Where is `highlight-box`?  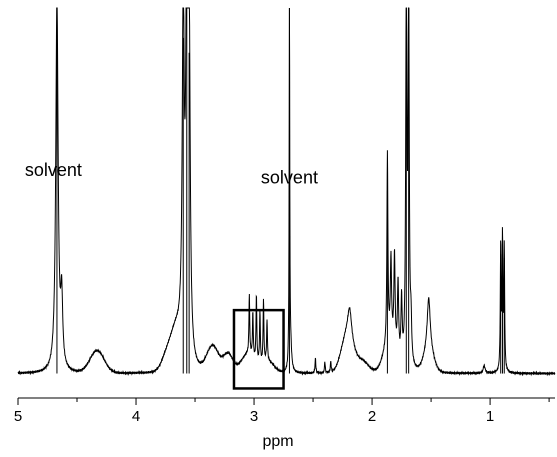 highlight-box is located at coordinates (258, 349).